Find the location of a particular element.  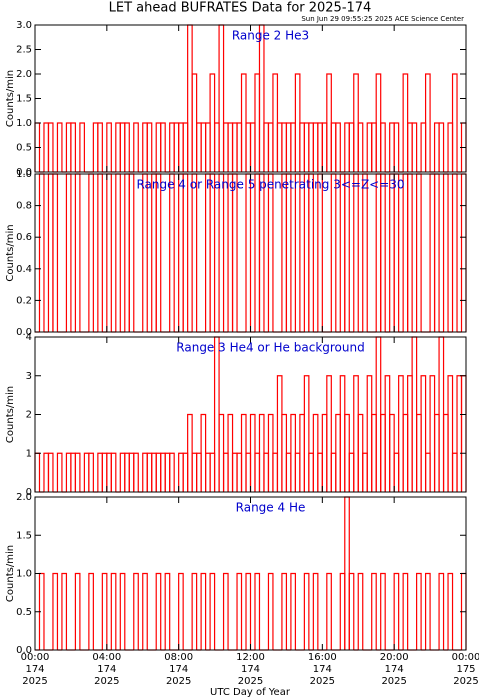

y-tick-label: 1.0 is located at coordinates (24, 123).